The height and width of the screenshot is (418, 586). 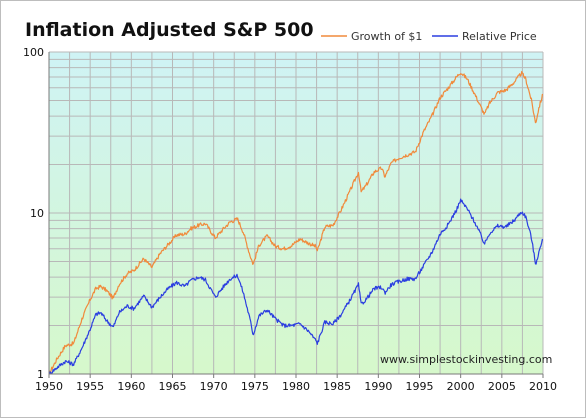 What do you see at coordinates (429, 36) in the screenshot?
I see `legend: Growth of $1 Relative Price` at bounding box center [429, 36].